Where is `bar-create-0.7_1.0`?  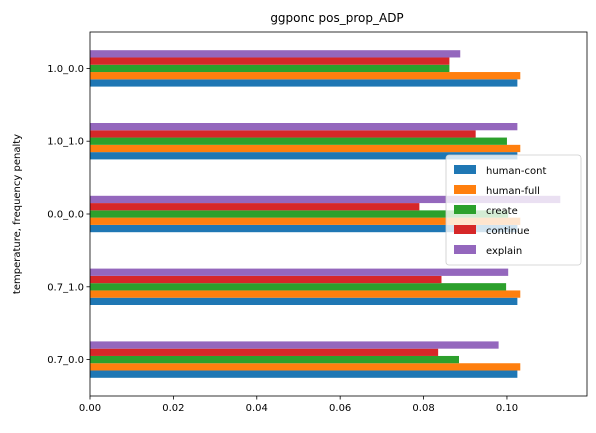
bar-create-0.7_1.0 is located at coordinates (298, 287).